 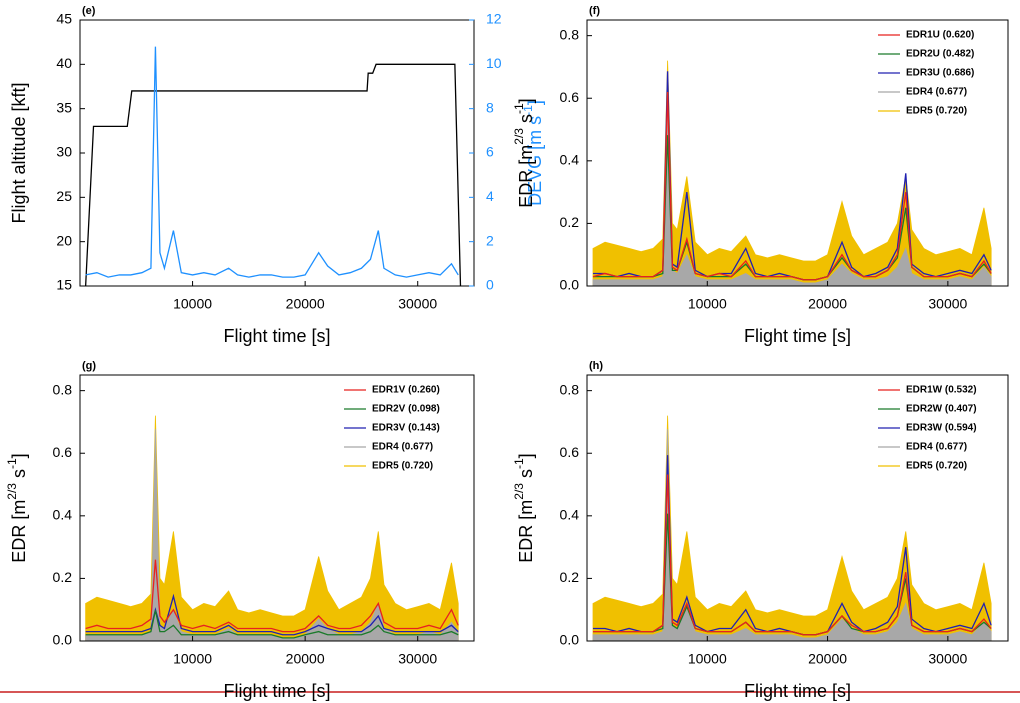 I want to click on plot-frame, so click(x=277, y=153).